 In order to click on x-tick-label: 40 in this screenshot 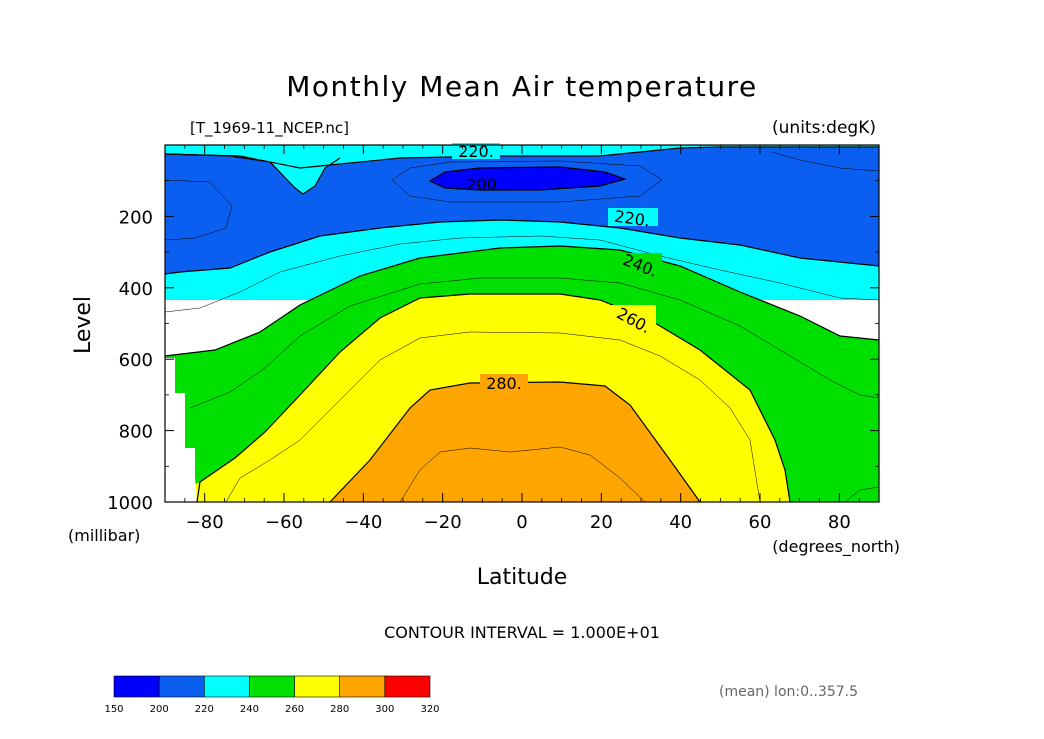, I will do `click(680, 522)`.